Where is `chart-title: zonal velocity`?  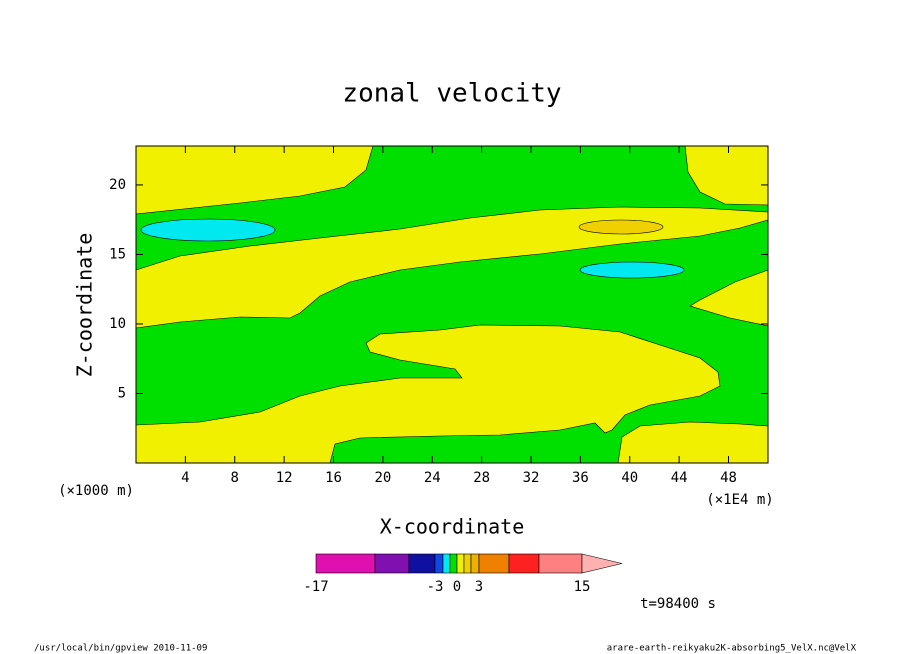 chart-title: zonal velocity is located at coordinates (451, 94).